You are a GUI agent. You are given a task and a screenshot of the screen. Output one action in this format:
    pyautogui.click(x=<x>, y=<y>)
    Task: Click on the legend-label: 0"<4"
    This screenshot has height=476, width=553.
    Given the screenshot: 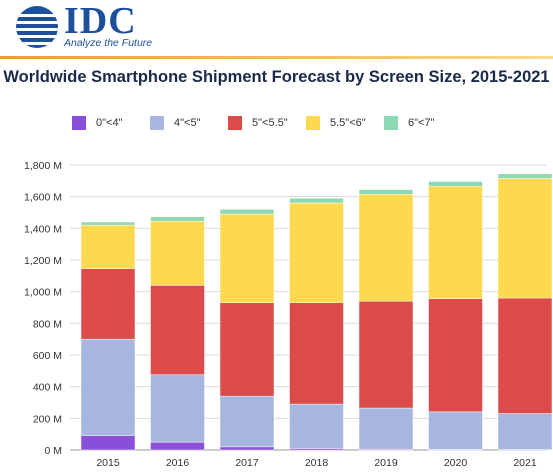 What is the action you would take?
    pyautogui.click(x=109, y=123)
    